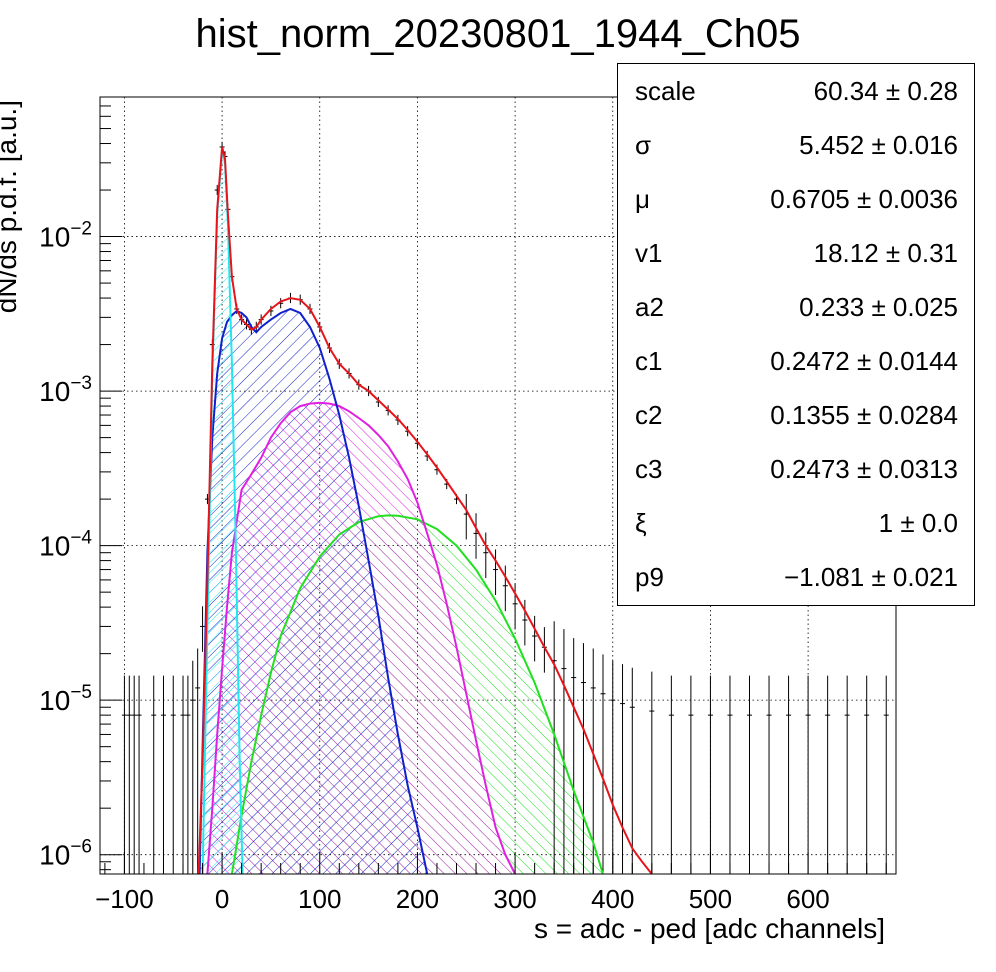 The height and width of the screenshot is (972, 996). Describe the element at coordinates (65, 390) in the screenshot. I see `y-tick-label: 10⁻³` at that location.